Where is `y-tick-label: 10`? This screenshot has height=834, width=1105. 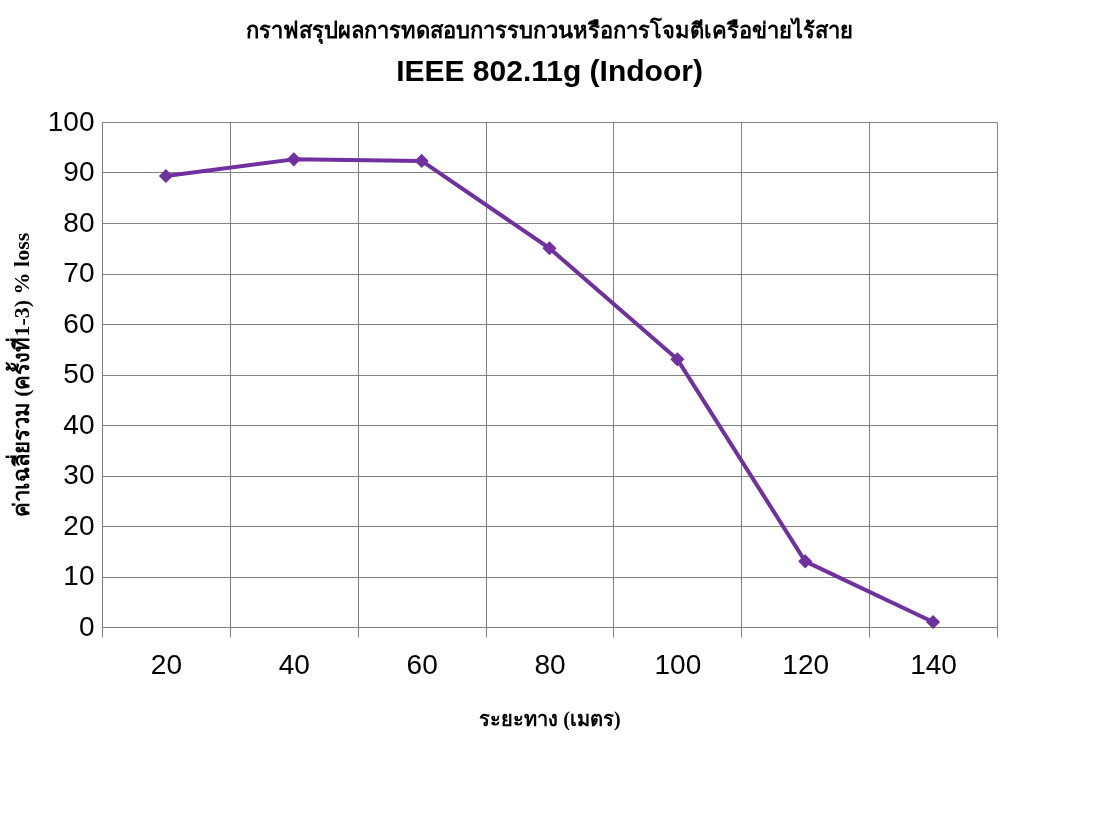
y-tick-label: 10 is located at coordinates (79, 575).